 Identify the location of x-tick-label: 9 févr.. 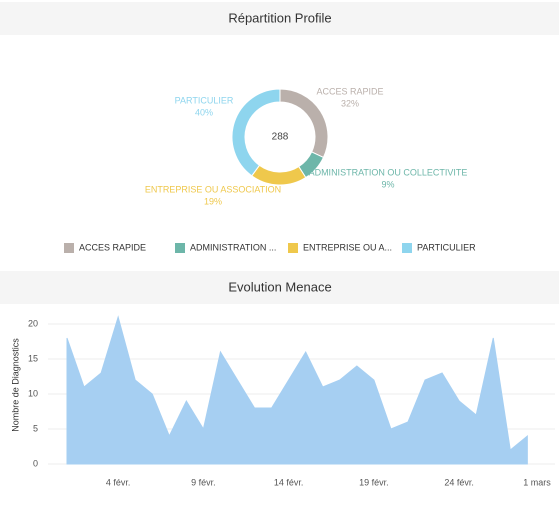
(203, 482).